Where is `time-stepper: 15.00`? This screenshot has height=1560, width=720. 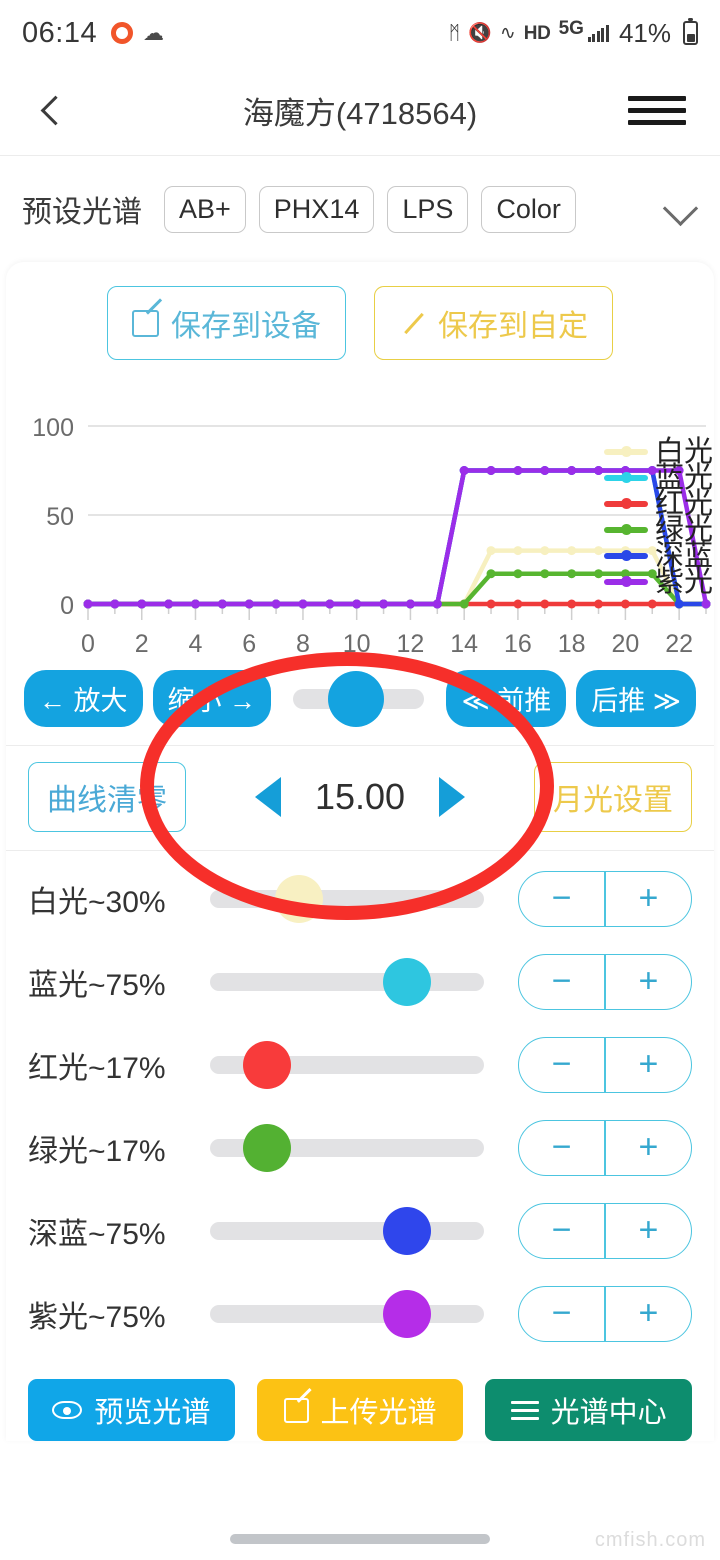 time-stepper: 15.00 is located at coordinates (360, 797).